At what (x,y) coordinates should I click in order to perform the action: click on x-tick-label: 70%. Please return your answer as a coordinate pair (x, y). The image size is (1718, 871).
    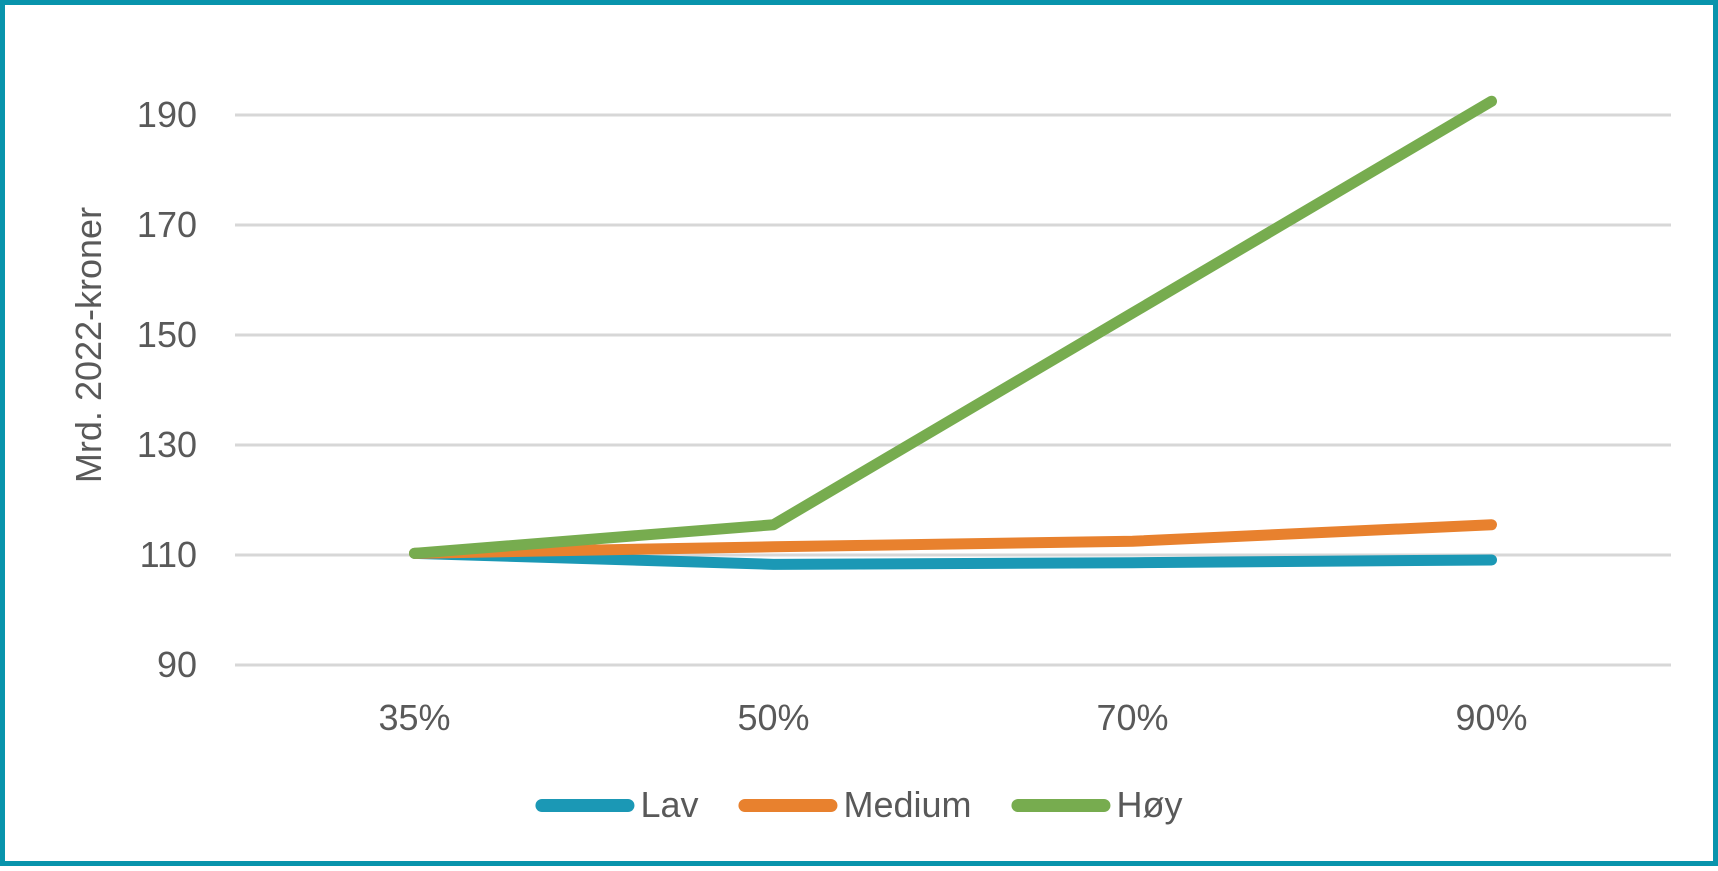
    Looking at the image, I should click on (1133, 718).